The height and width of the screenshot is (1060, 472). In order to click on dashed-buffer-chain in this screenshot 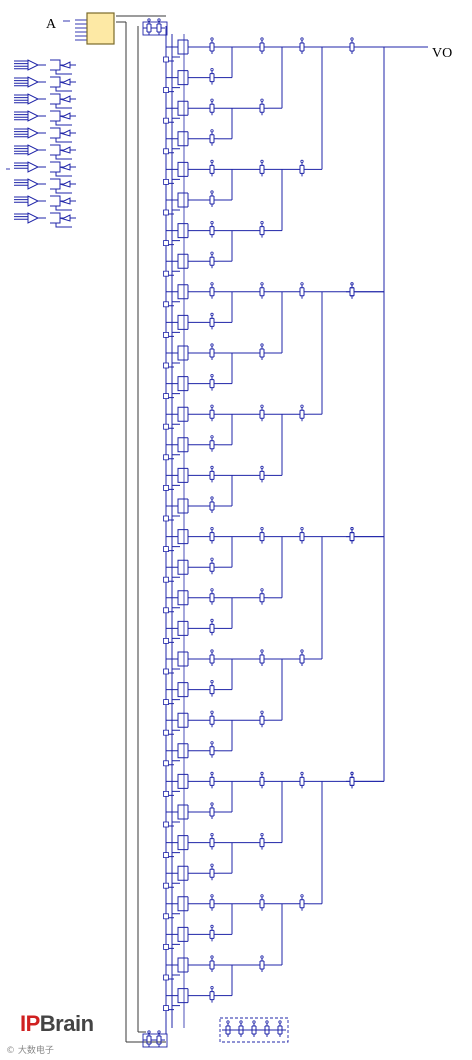, I will do `click(254, 1030)`.